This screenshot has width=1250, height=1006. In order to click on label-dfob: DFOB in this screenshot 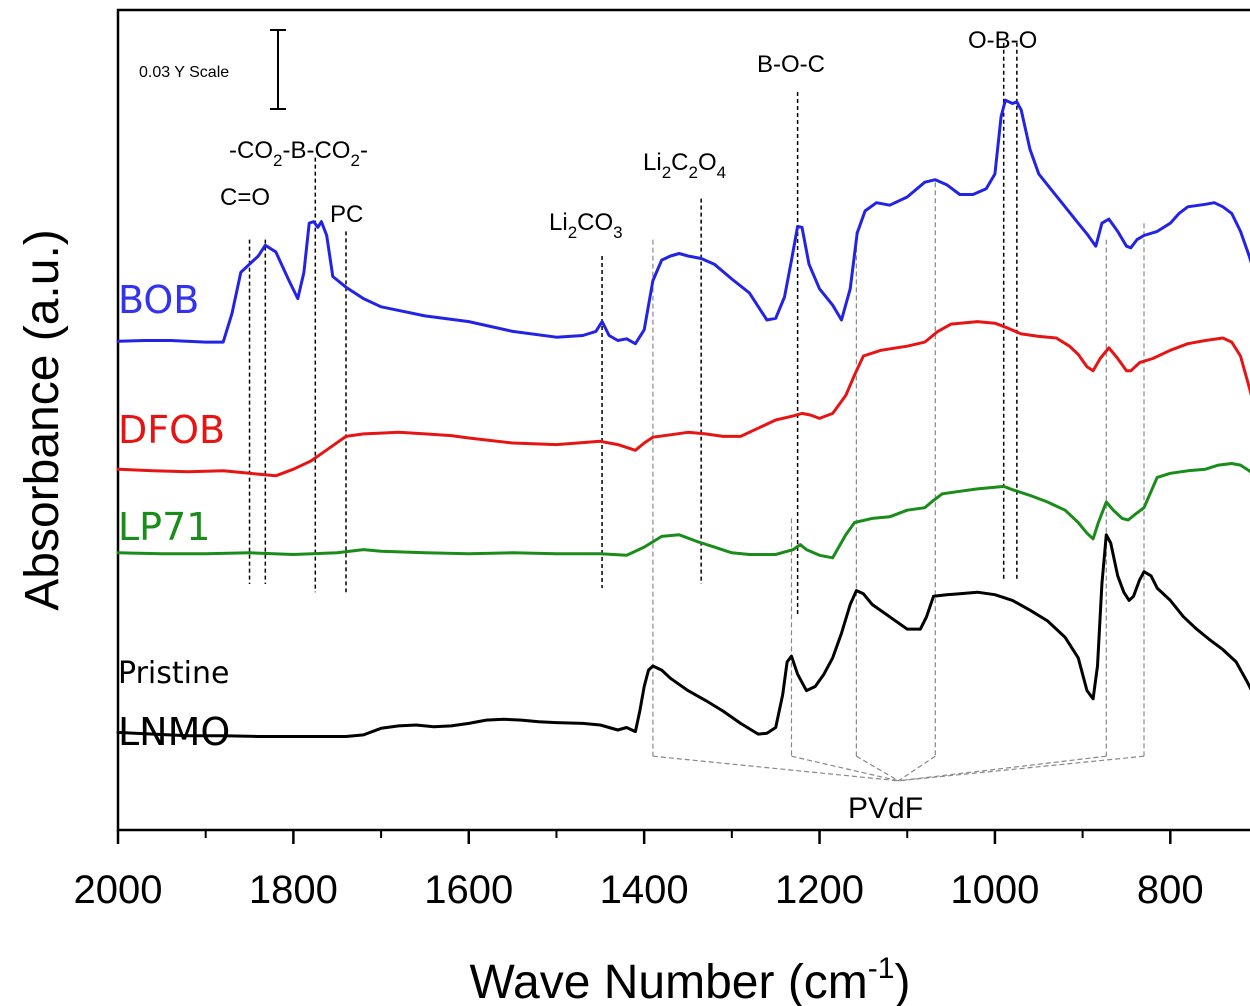, I will do `click(171, 430)`.